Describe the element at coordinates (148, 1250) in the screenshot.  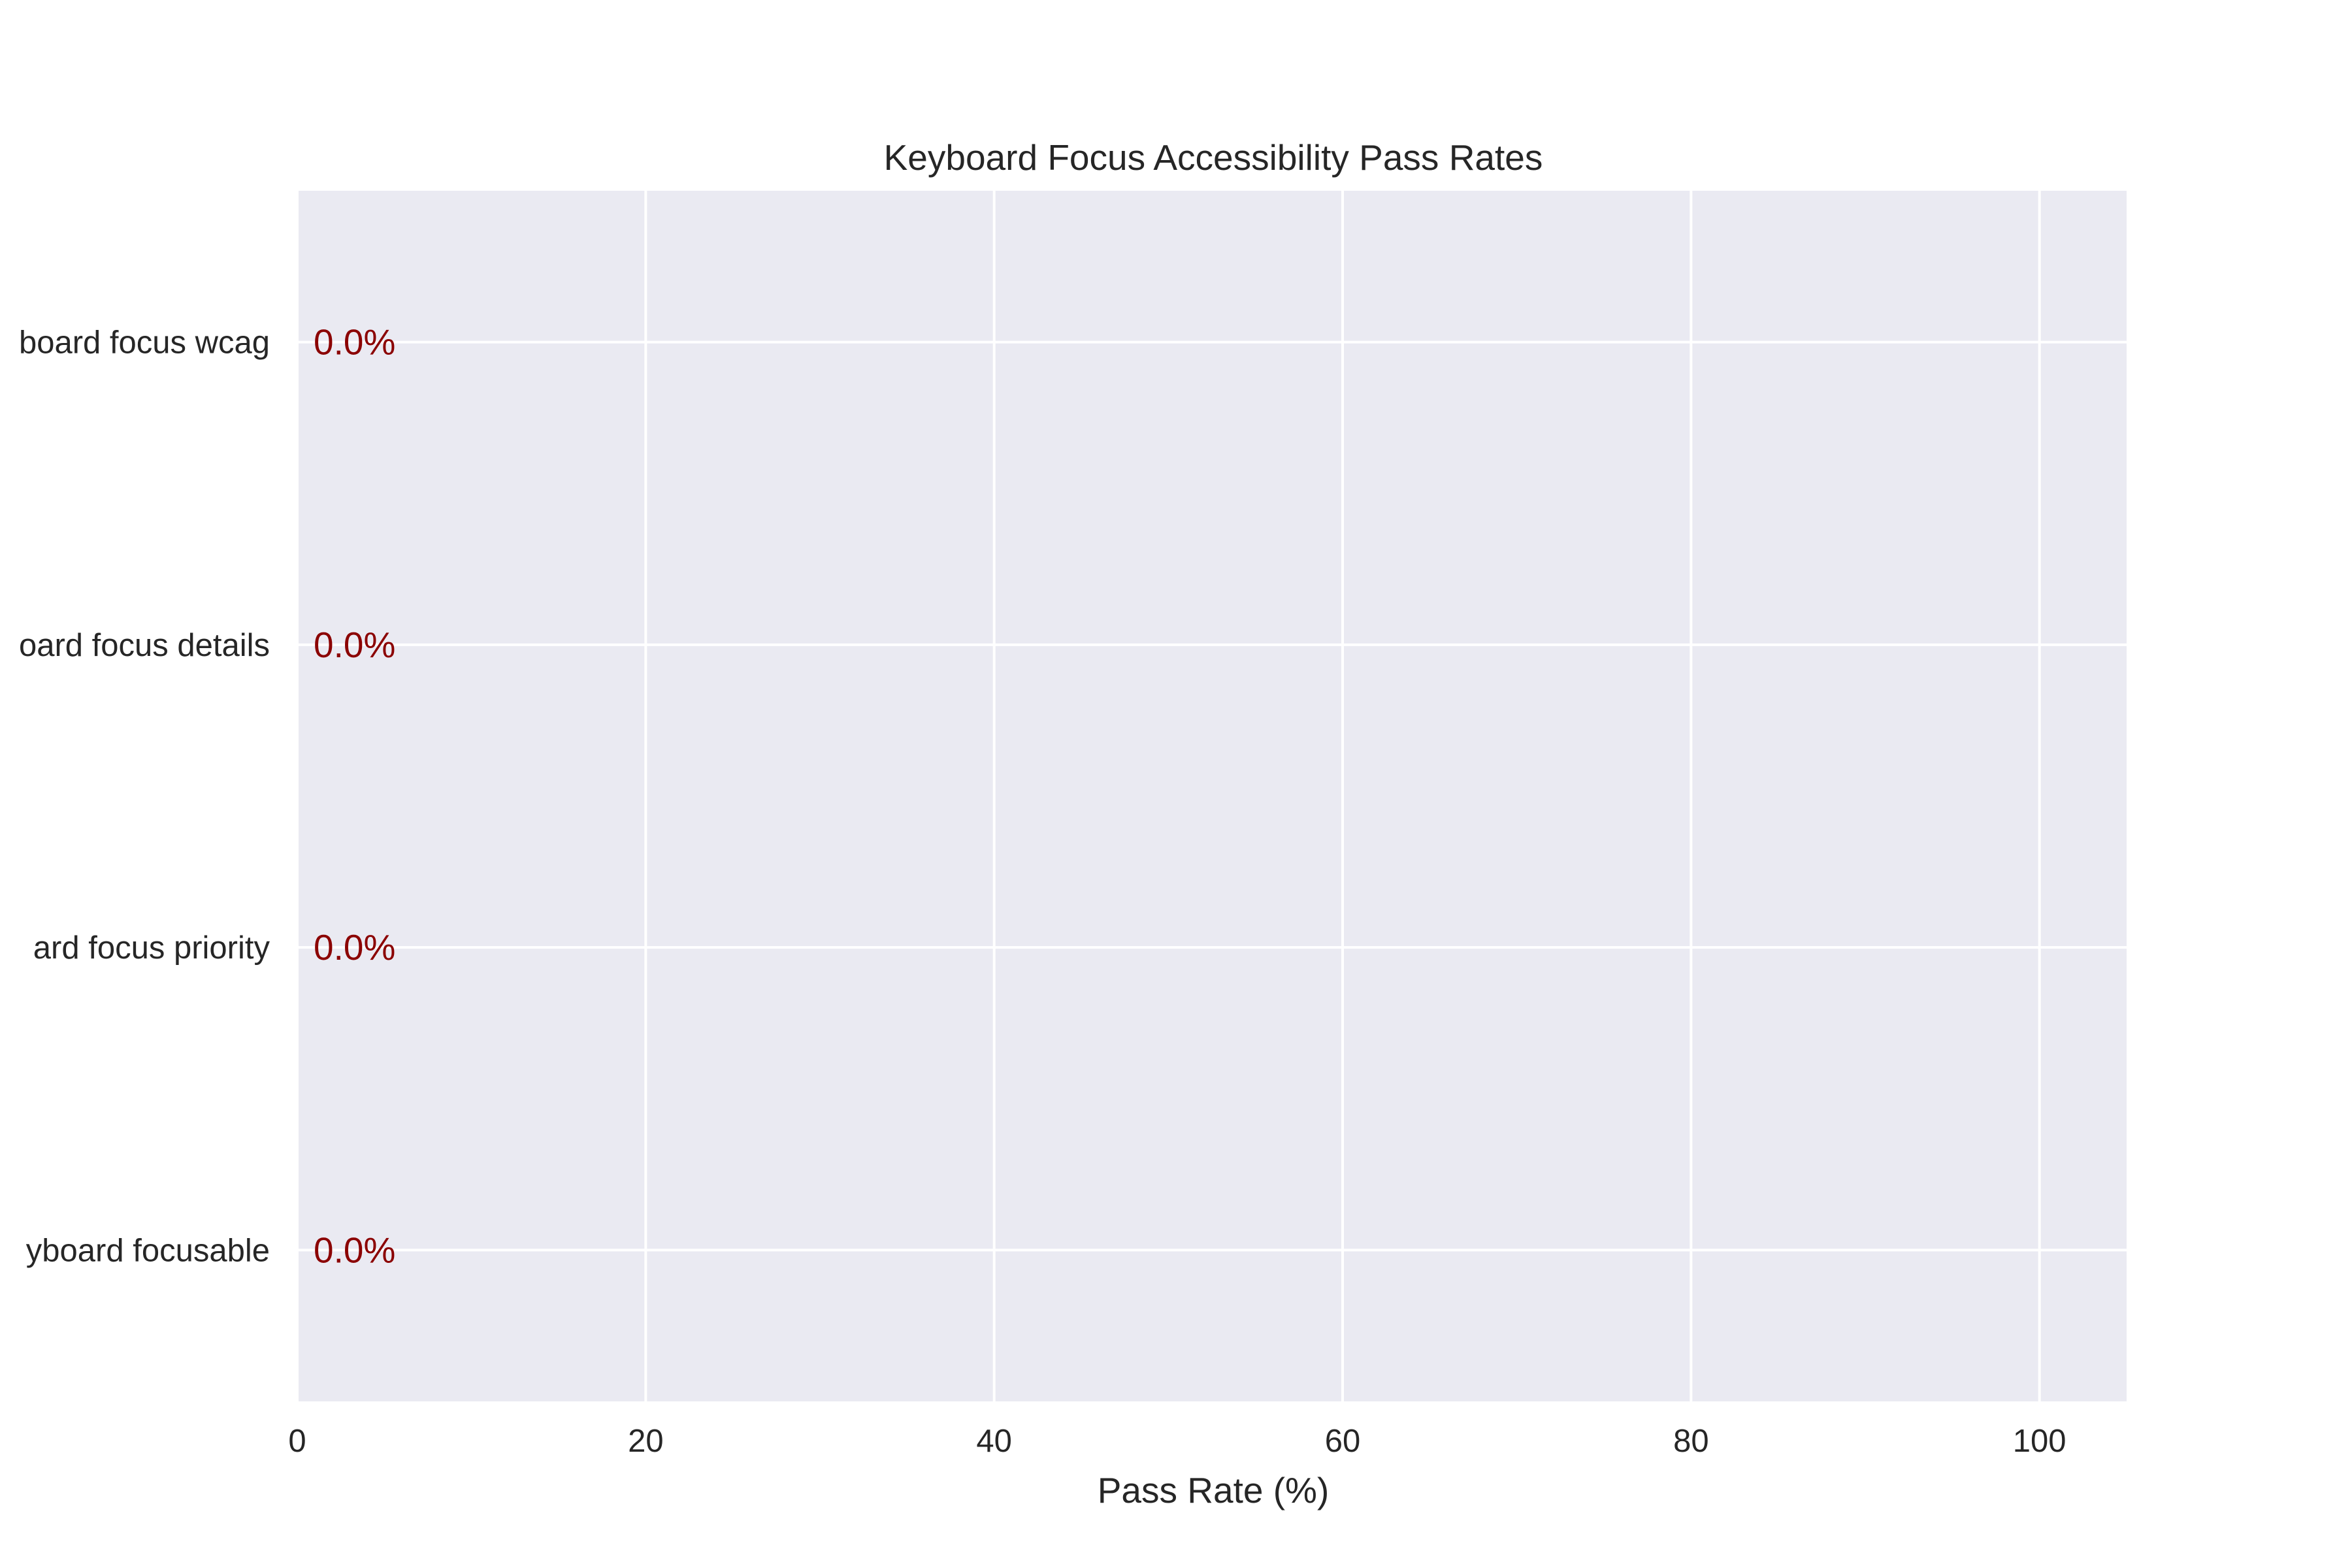
I see `y-tick-label: yboard focusable` at that location.